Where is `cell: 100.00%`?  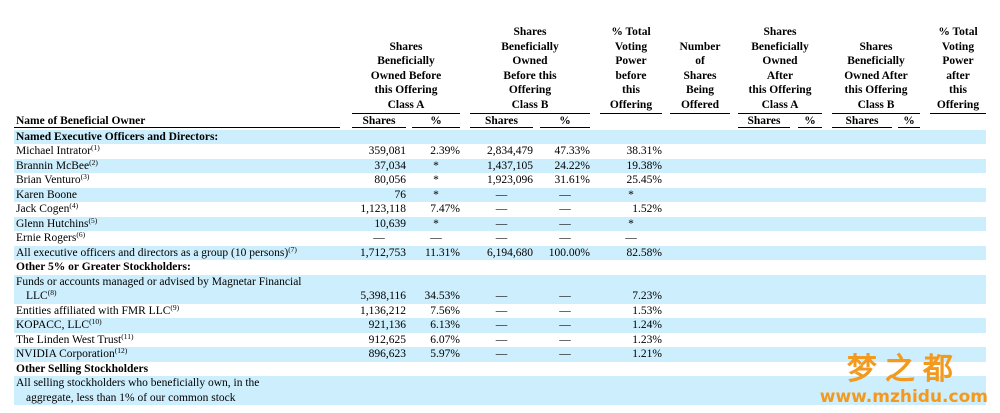 cell: 100.00% is located at coordinates (569, 252).